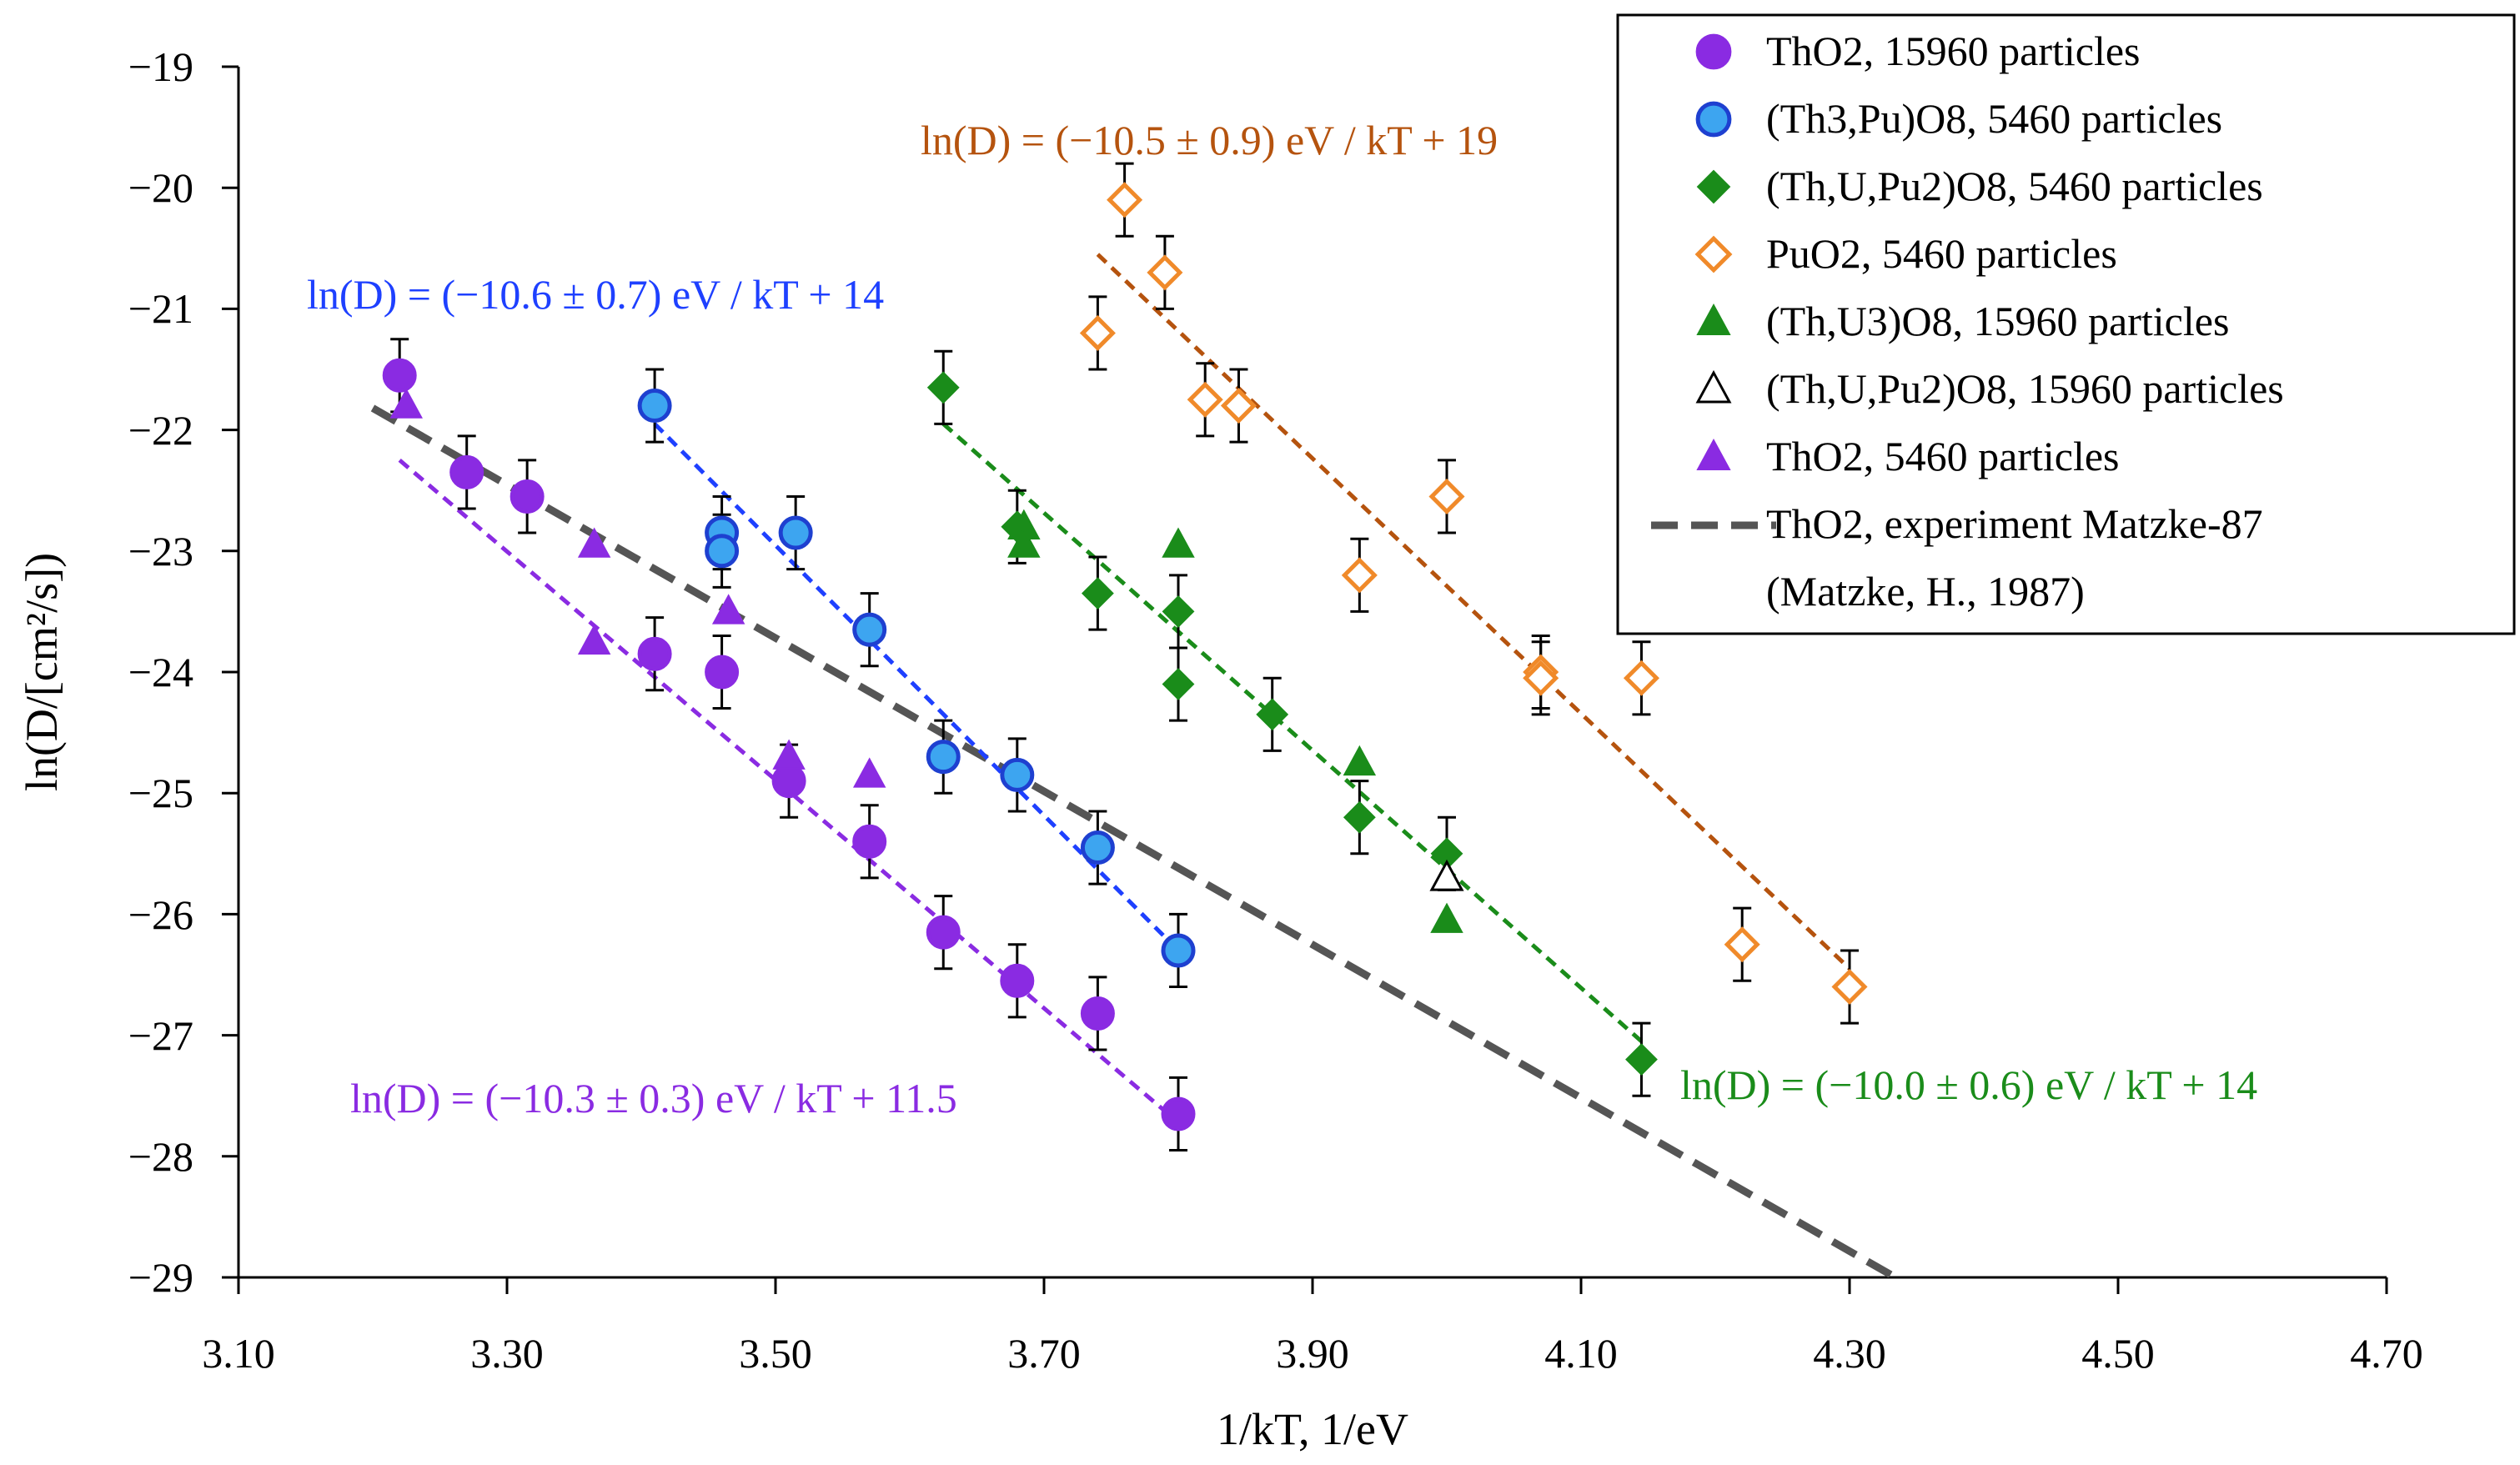  I want to click on legend-label-thu3-15960: (Th,U3)O8, 15960 particles, so click(1997, 321).